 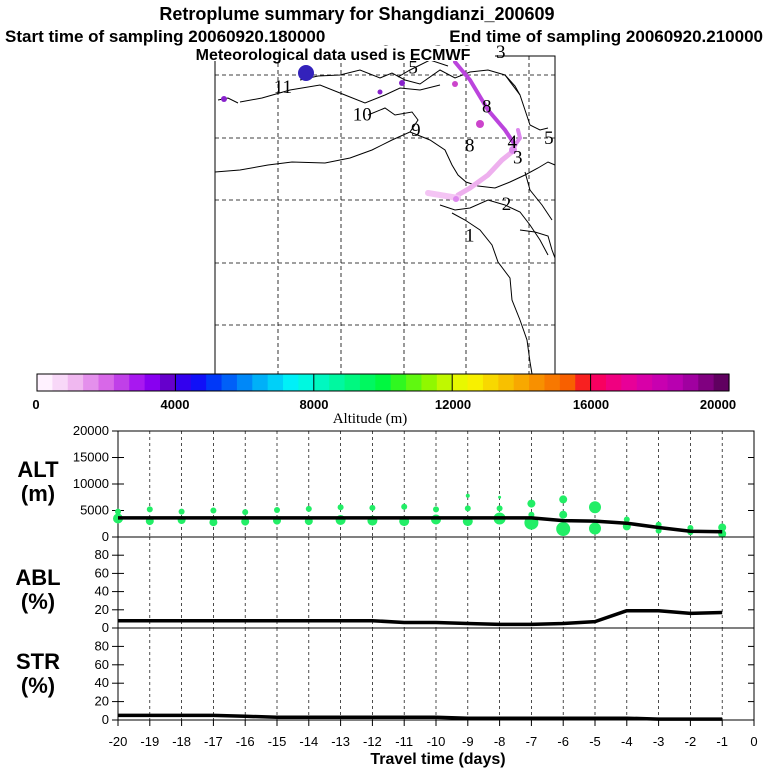 What do you see at coordinates (102, 609) in the screenshot?
I see `ytick-label: 20` at bounding box center [102, 609].